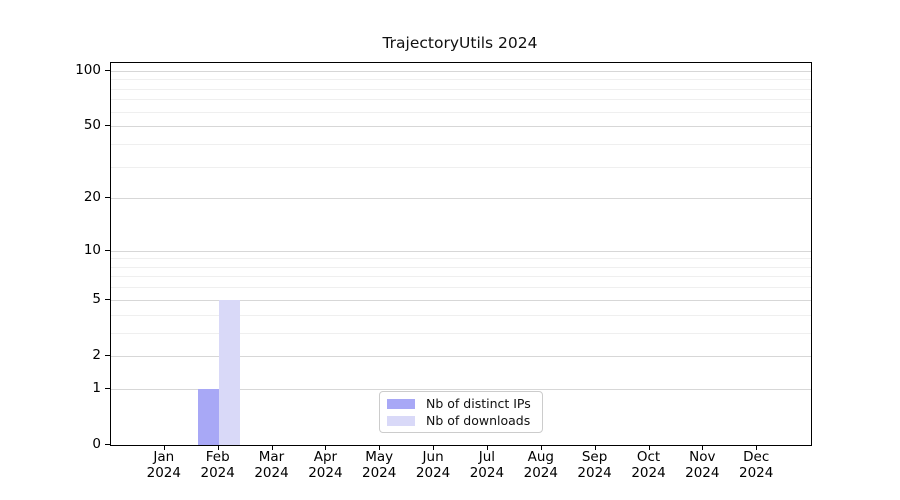  I want to click on legend-label-downloads: Nb of downloads, so click(478, 420).